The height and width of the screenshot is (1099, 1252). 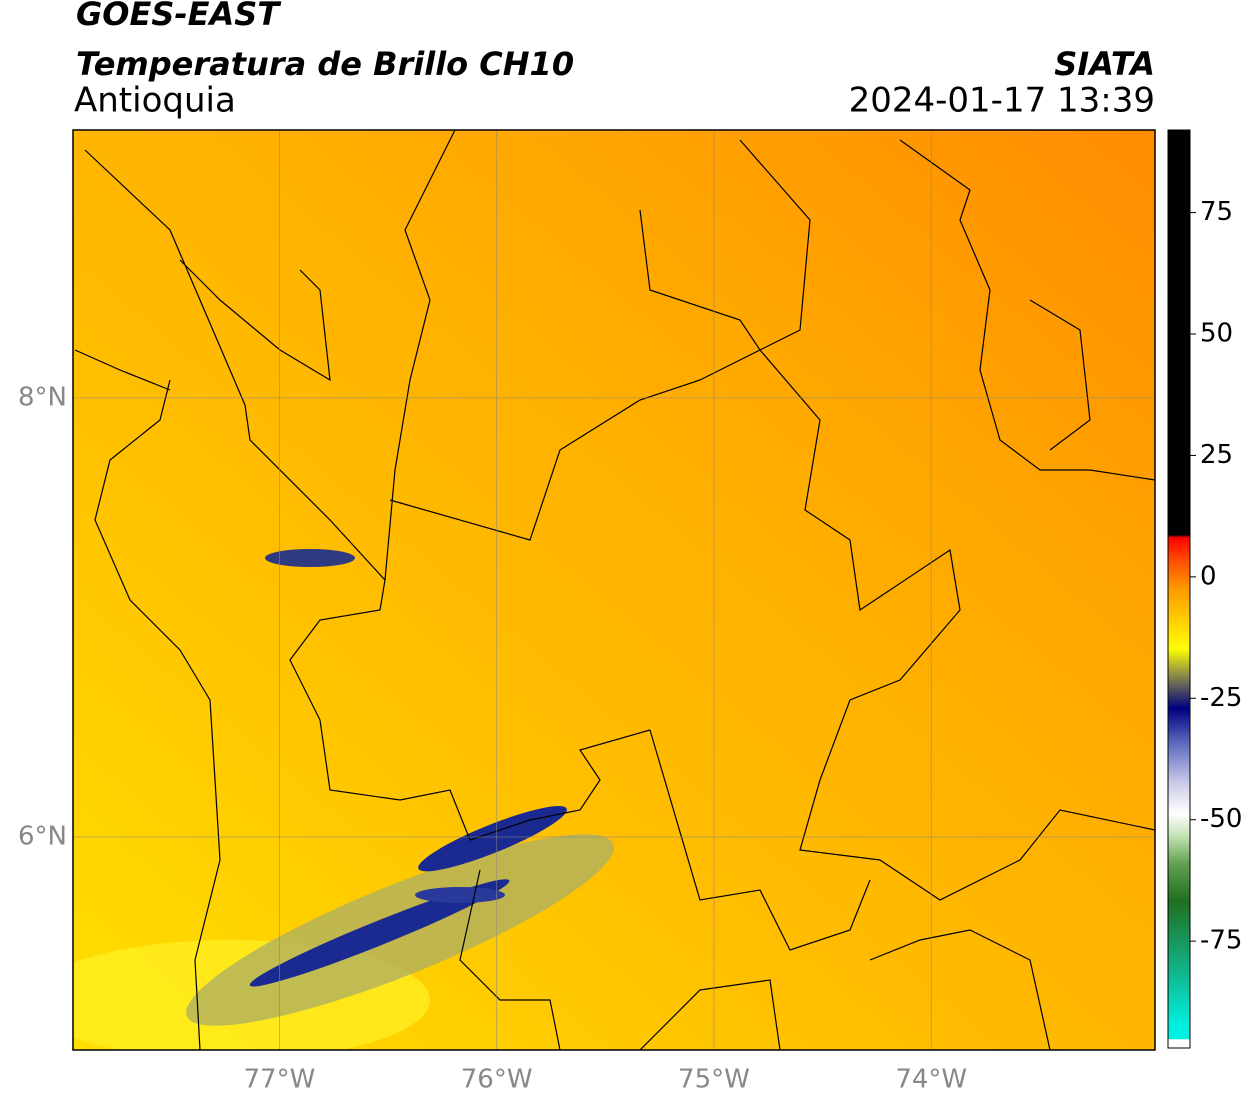 I want to click on colorbar-tick-label: 75, so click(x=1216, y=212).